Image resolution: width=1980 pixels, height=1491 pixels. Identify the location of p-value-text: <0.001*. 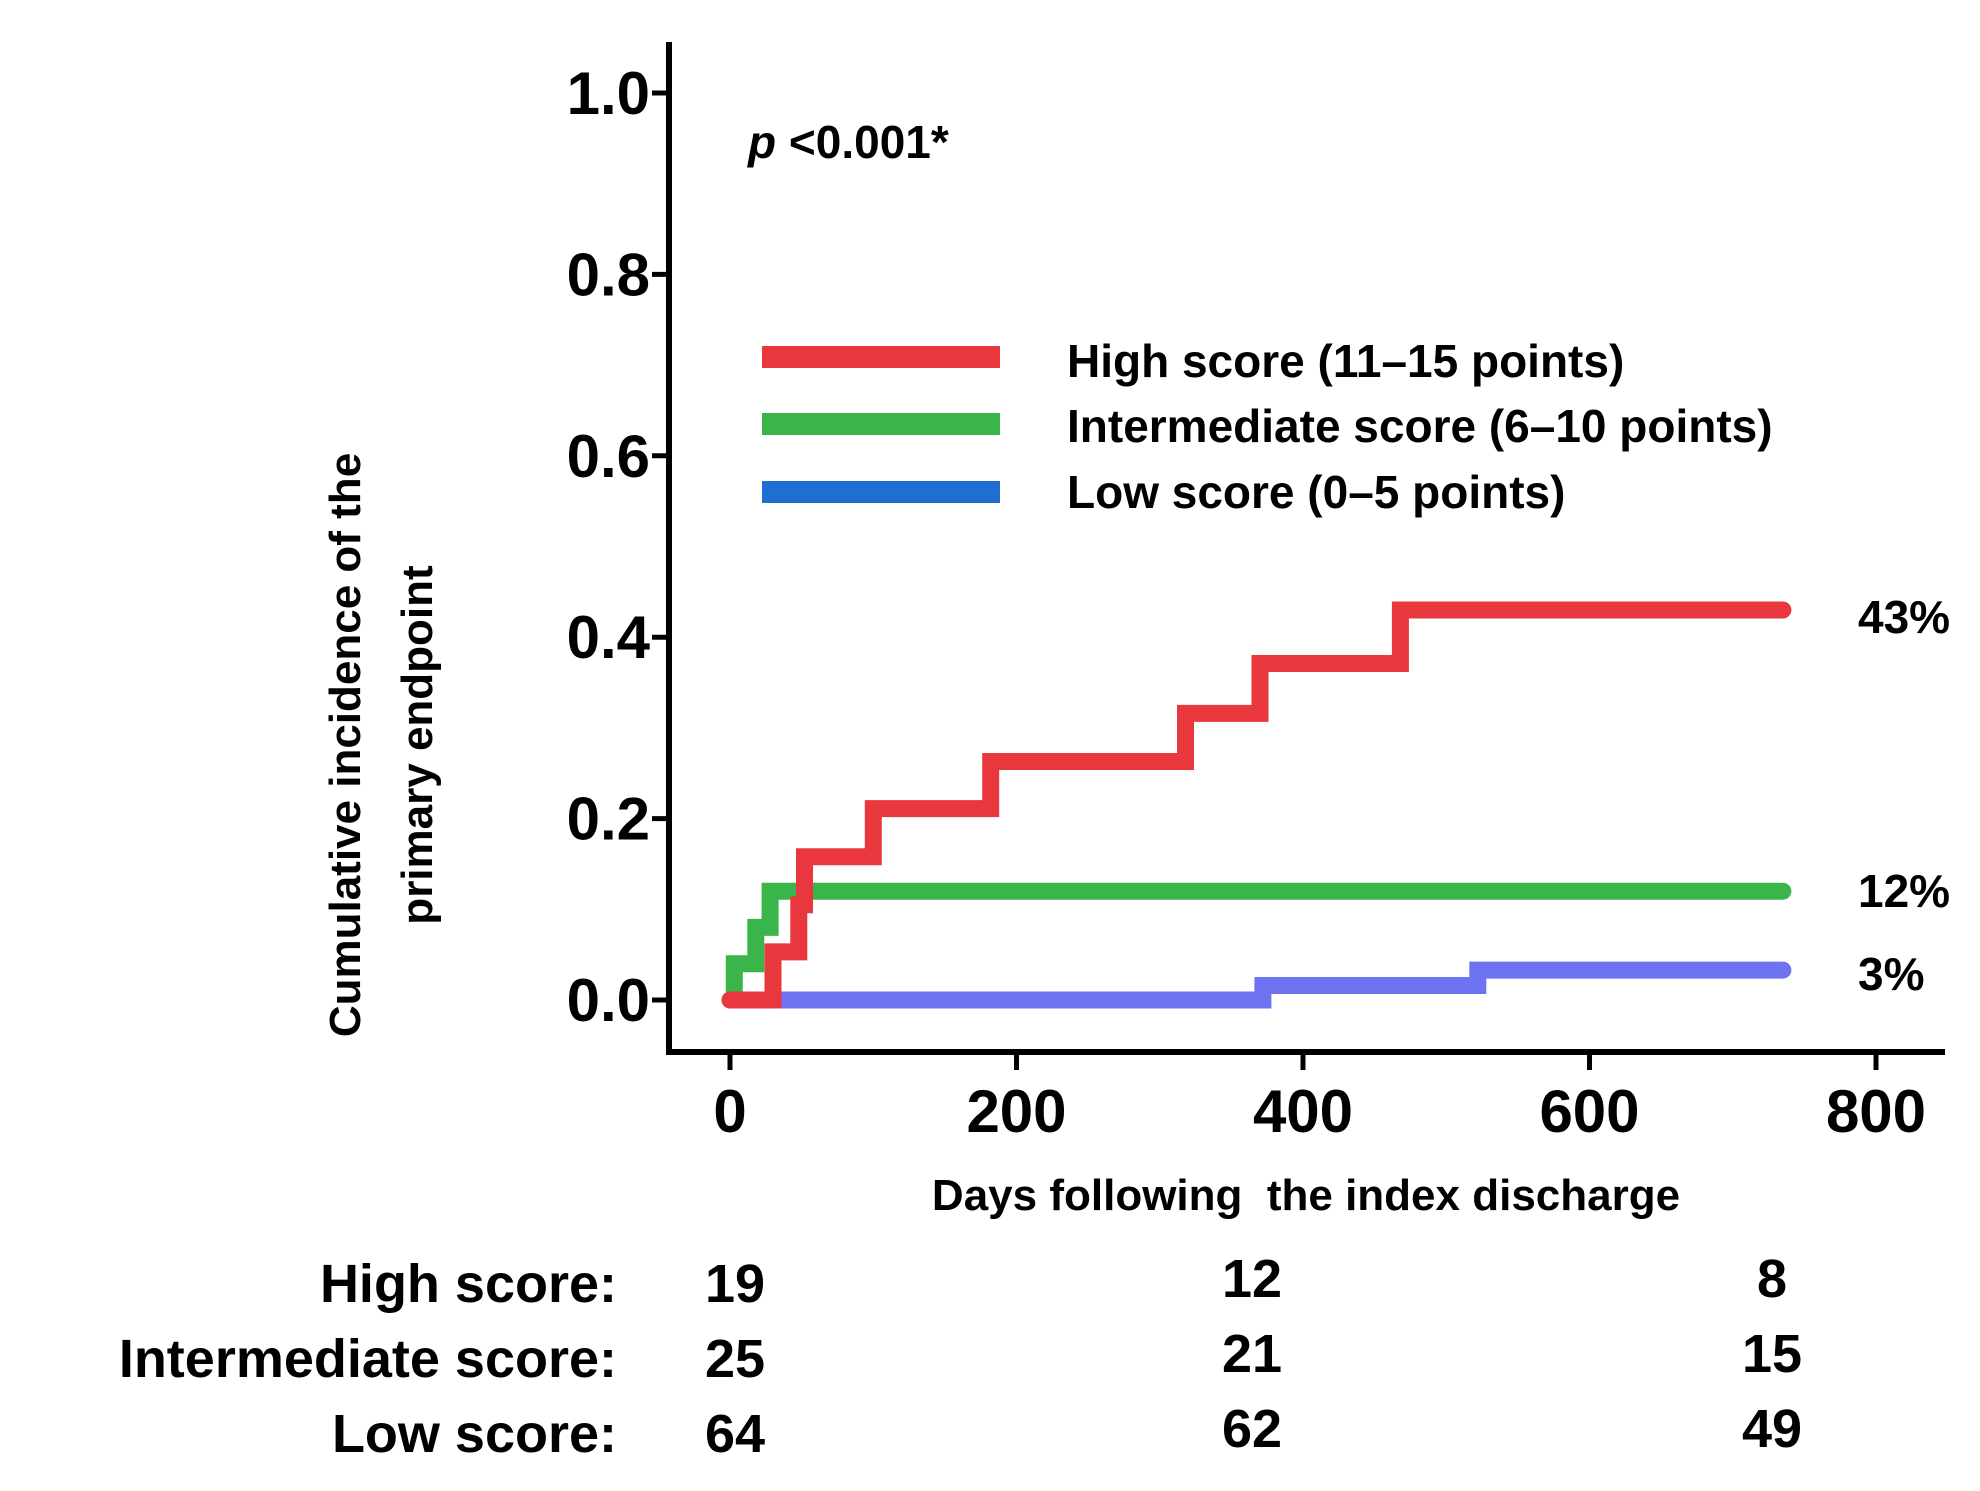
(862, 142).